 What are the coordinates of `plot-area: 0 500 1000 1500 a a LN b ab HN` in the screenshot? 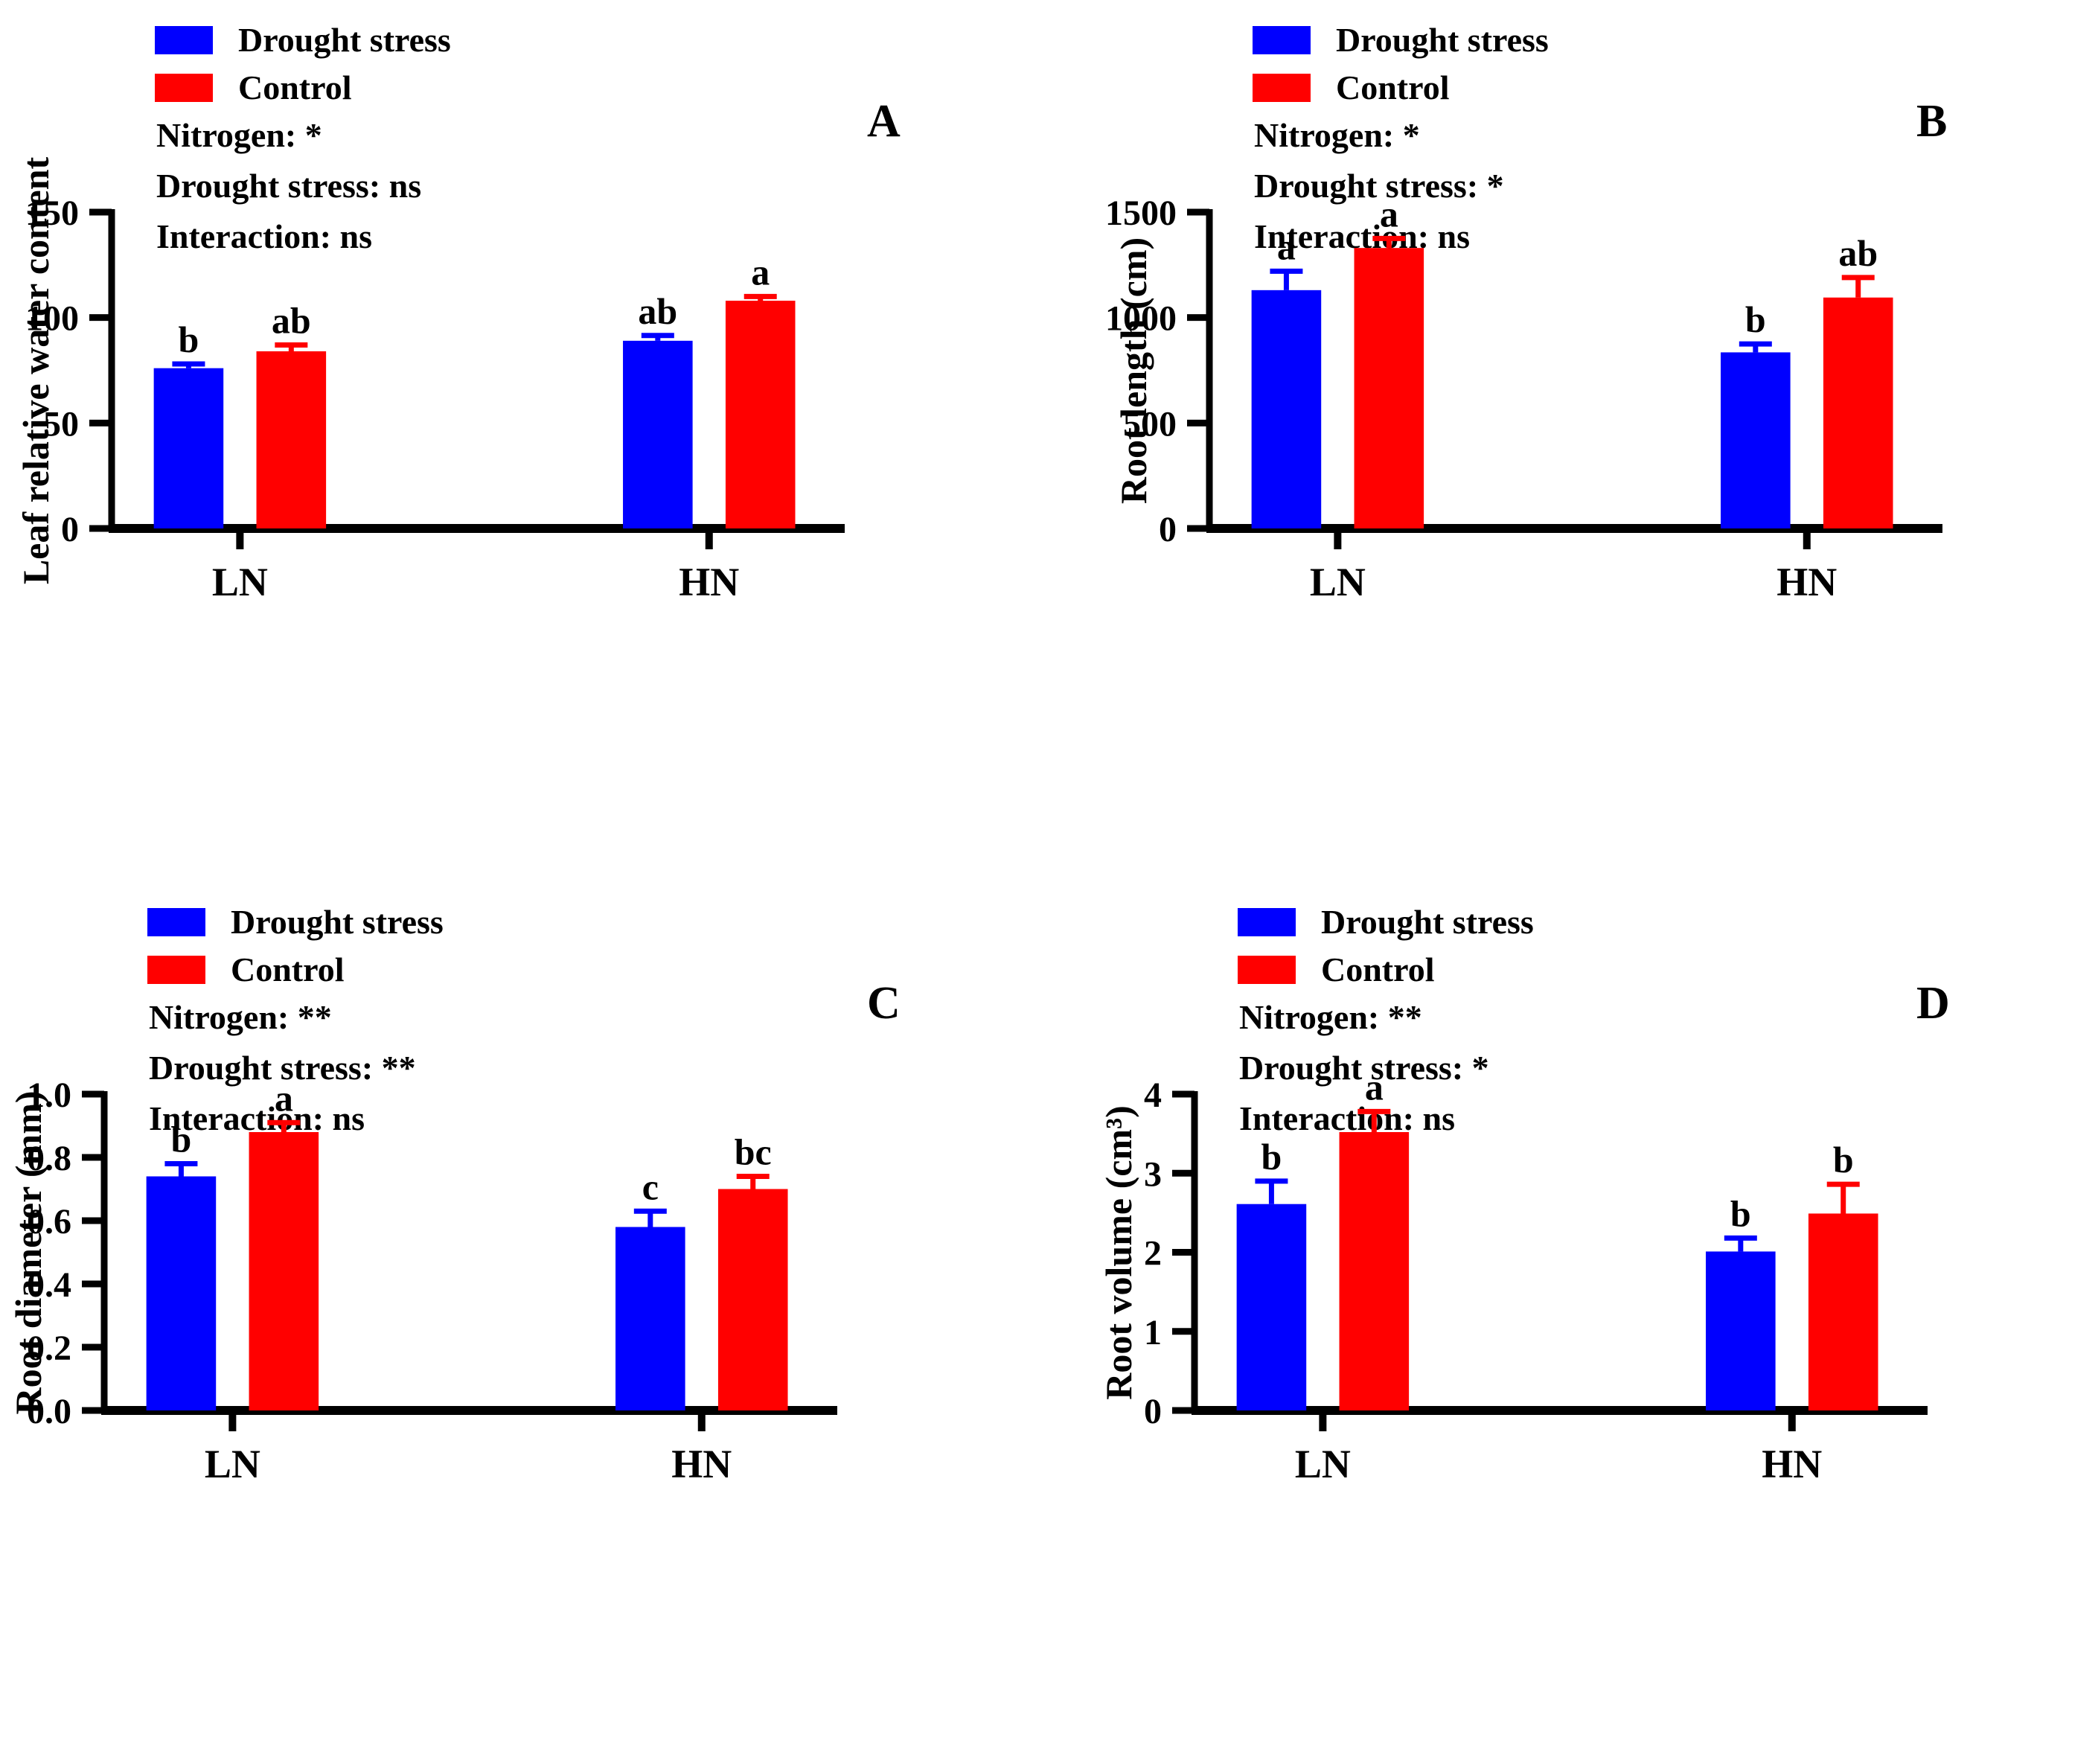 It's located at (1523, 398).